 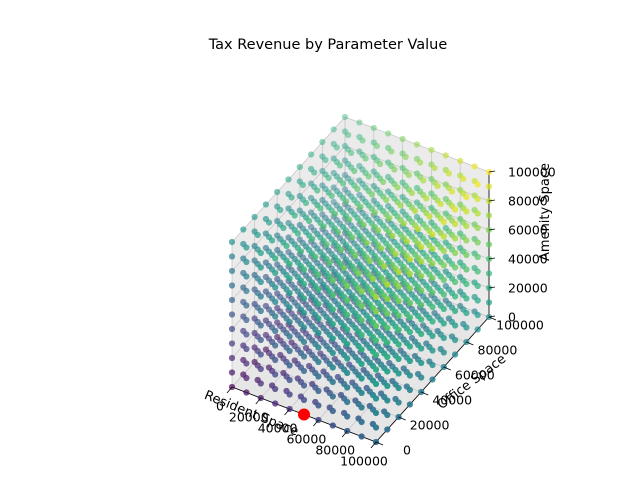 What do you see at coordinates (430, 425) in the screenshot?
I see `y-tick-label: 20000` at bounding box center [430, 425].